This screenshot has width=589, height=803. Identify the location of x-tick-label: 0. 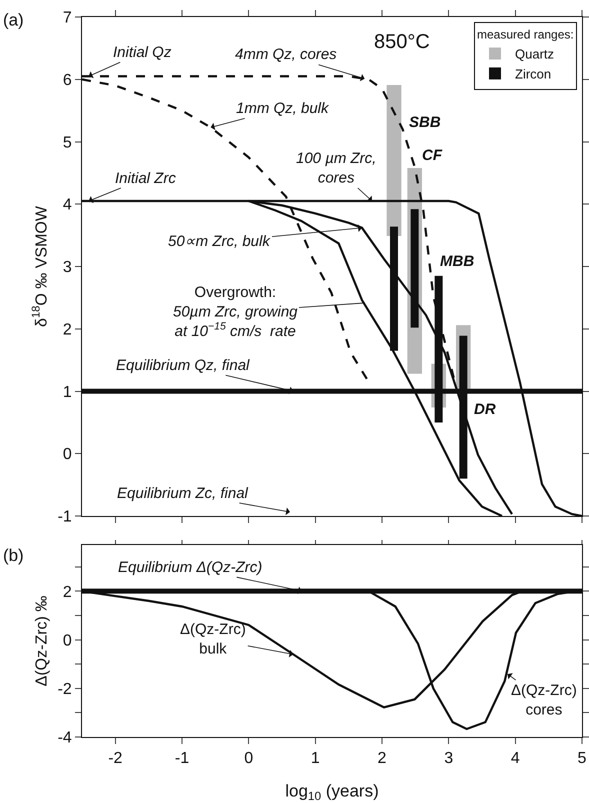
(249, 759).